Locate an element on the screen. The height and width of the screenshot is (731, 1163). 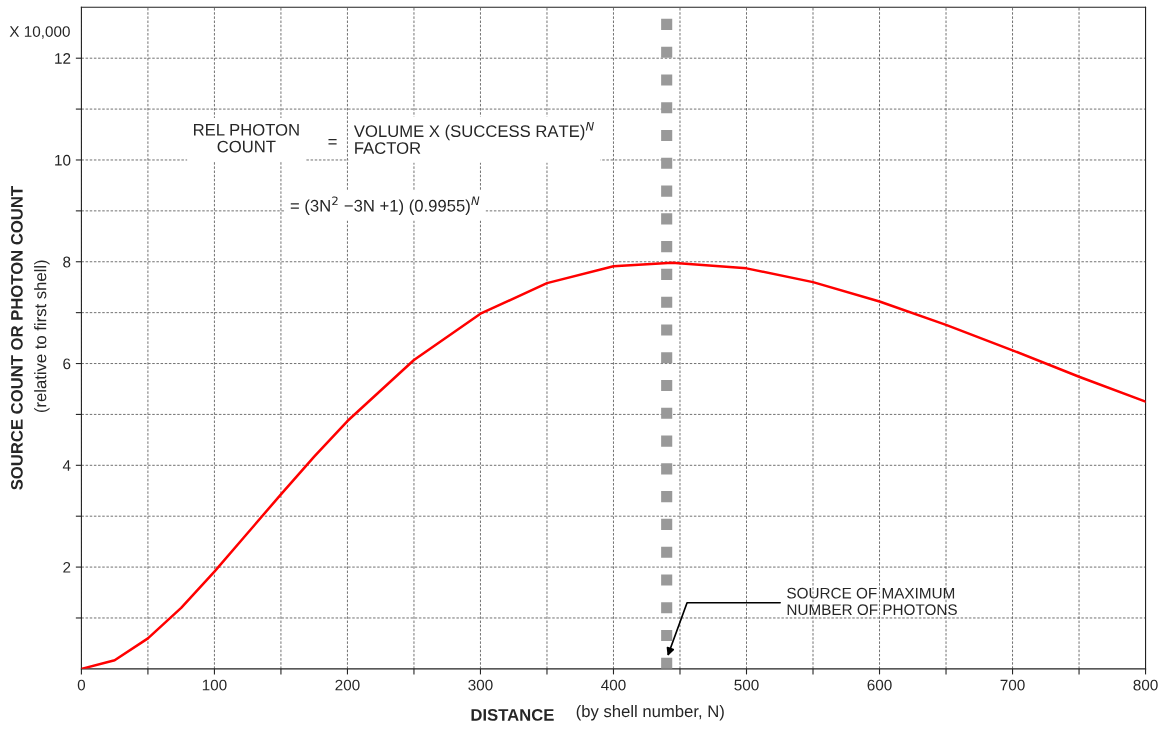
x-tick-label: 800 is located at coordinates (1145, 685).